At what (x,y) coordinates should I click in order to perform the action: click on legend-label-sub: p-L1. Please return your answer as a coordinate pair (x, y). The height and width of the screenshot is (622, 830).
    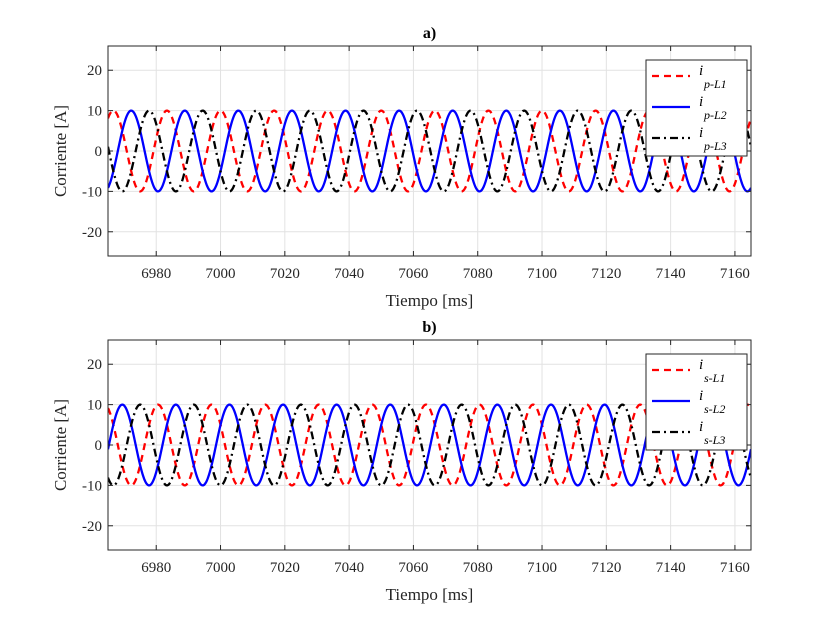
    Looking at the image, I should click on (715, 84).